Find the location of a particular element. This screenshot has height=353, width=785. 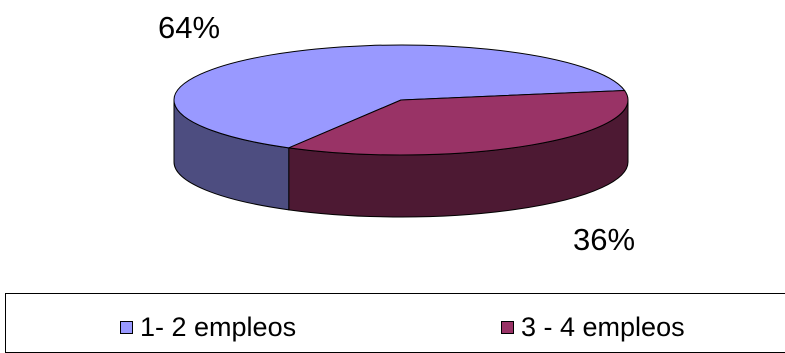

legend-label-1: 1- 2 empleos is located at coordinates (218, 327).